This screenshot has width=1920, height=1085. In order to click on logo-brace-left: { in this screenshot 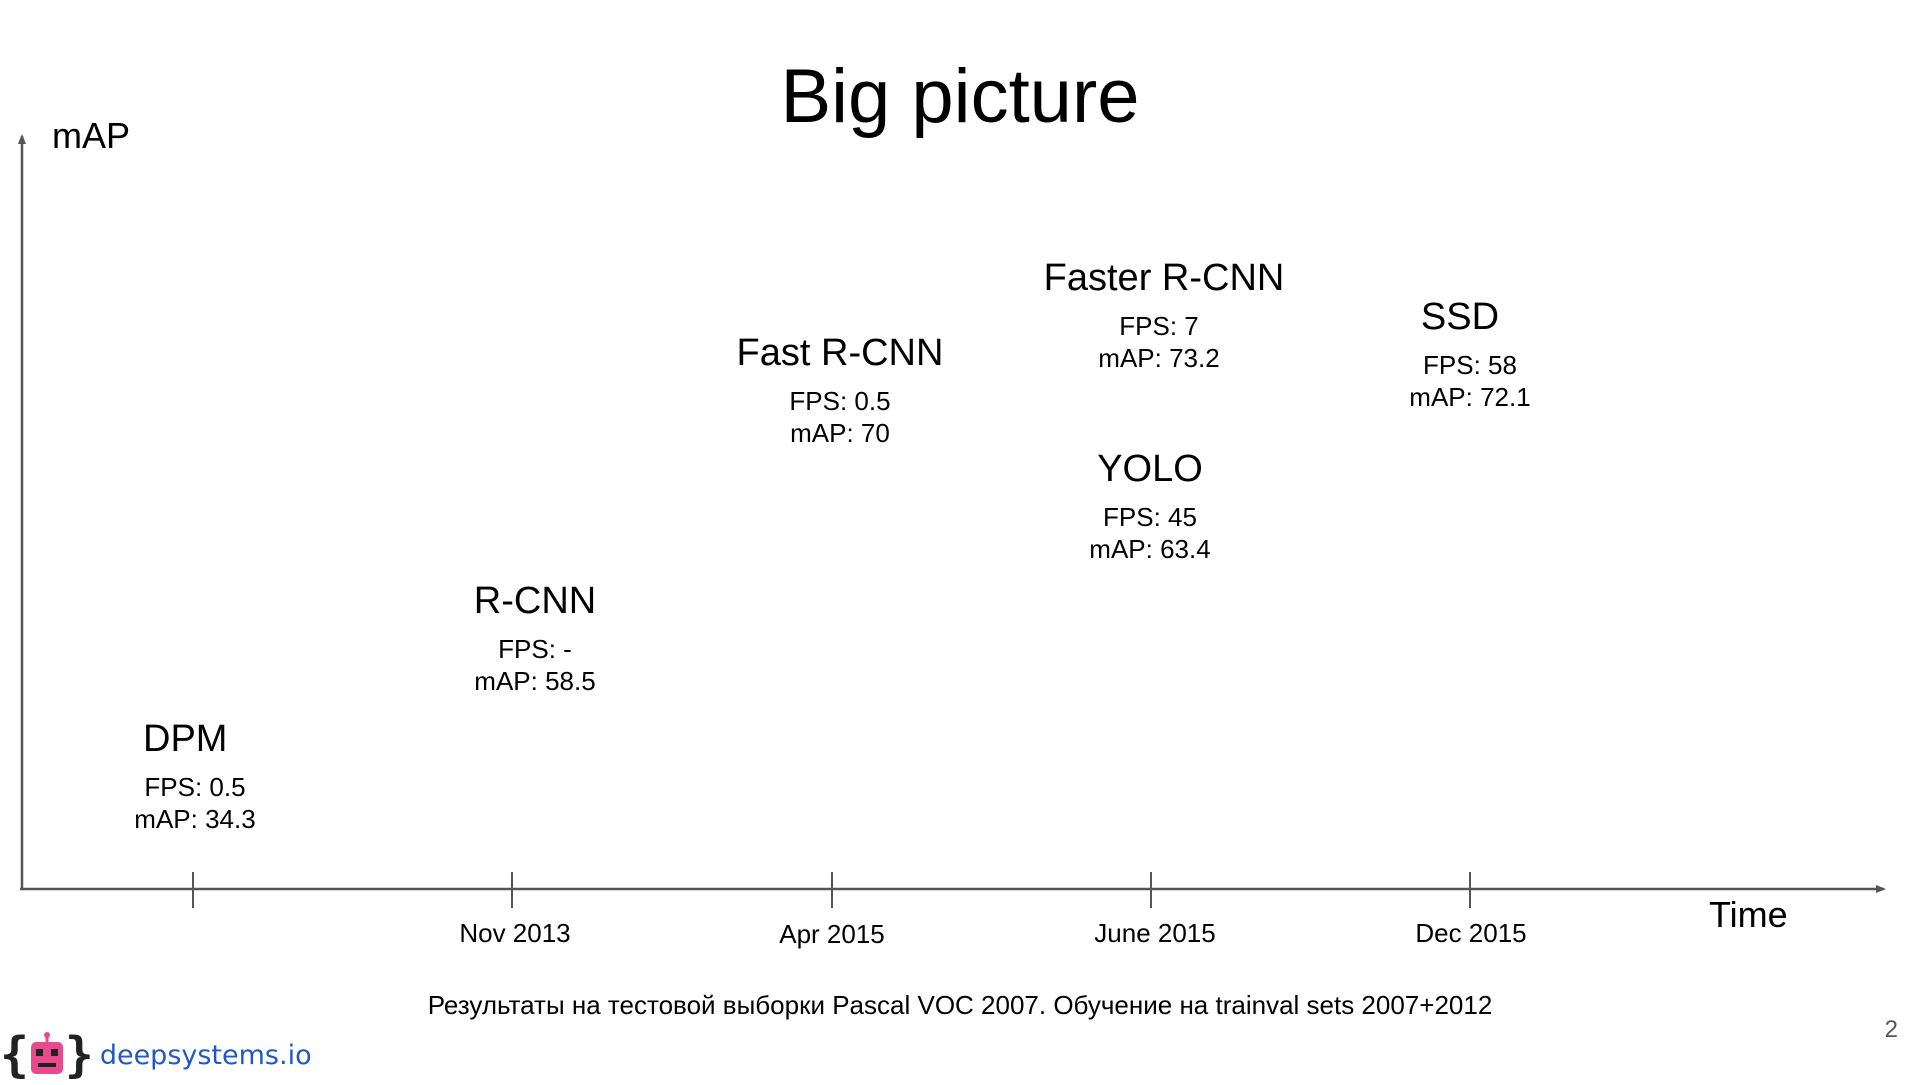, I will do `click(14, 1055)`.